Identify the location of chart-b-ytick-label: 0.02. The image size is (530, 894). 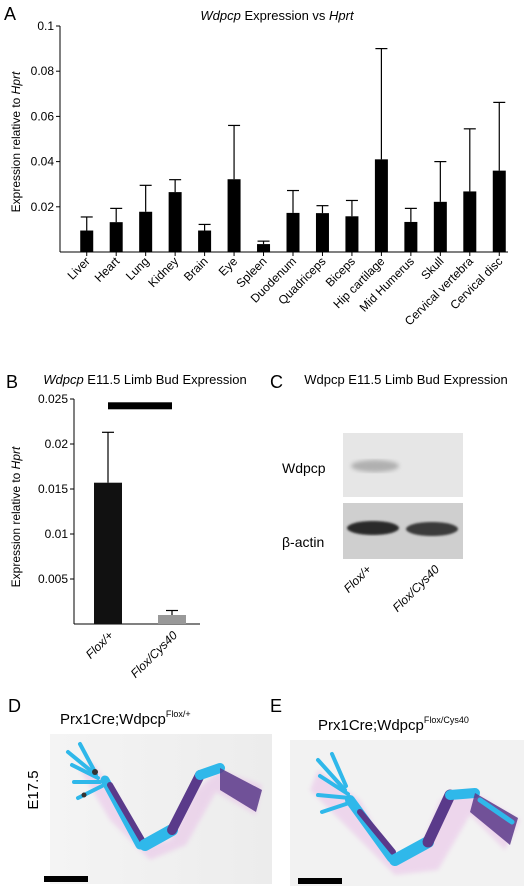
(57, 444).